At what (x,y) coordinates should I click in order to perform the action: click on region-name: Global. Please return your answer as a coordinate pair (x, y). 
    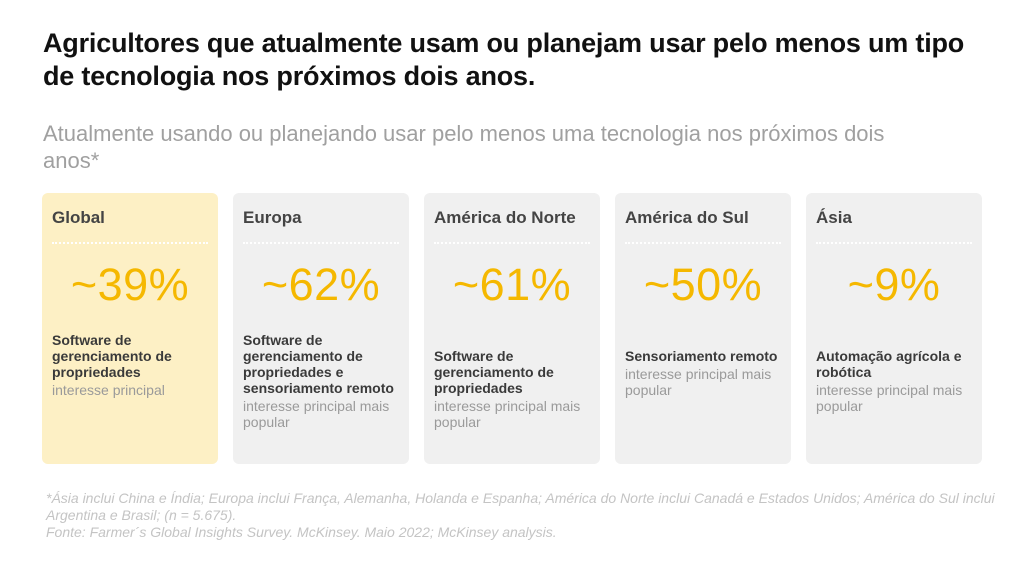
    Looking at the image, I should click on (78, 217).